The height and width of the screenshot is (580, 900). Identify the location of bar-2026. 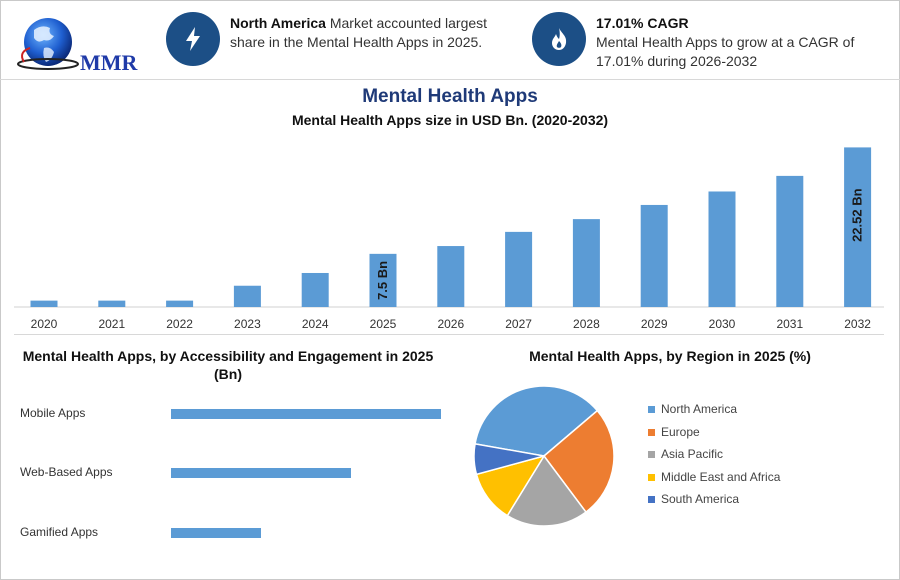
(451, 276).